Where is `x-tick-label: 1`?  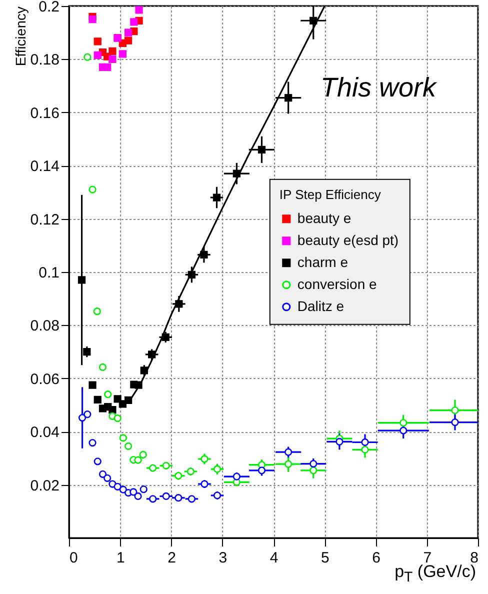
x-tick-label: 1 is located at coordinates (120, 558).